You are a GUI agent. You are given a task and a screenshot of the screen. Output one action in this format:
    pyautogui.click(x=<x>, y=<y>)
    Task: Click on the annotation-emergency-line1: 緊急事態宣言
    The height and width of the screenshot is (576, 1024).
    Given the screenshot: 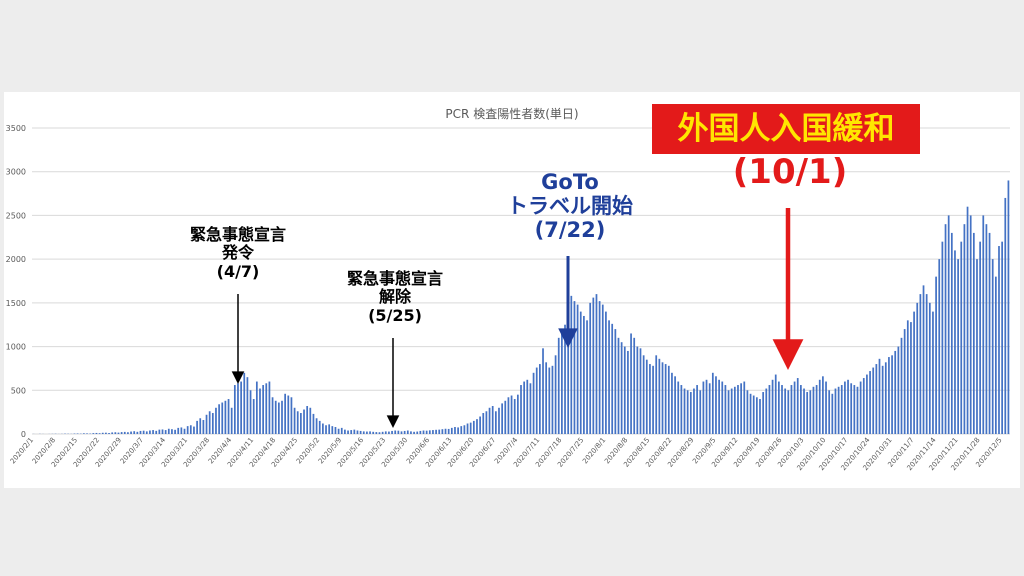 What is the action you would take?
    pyautogui.click(x=237, y=234)
    